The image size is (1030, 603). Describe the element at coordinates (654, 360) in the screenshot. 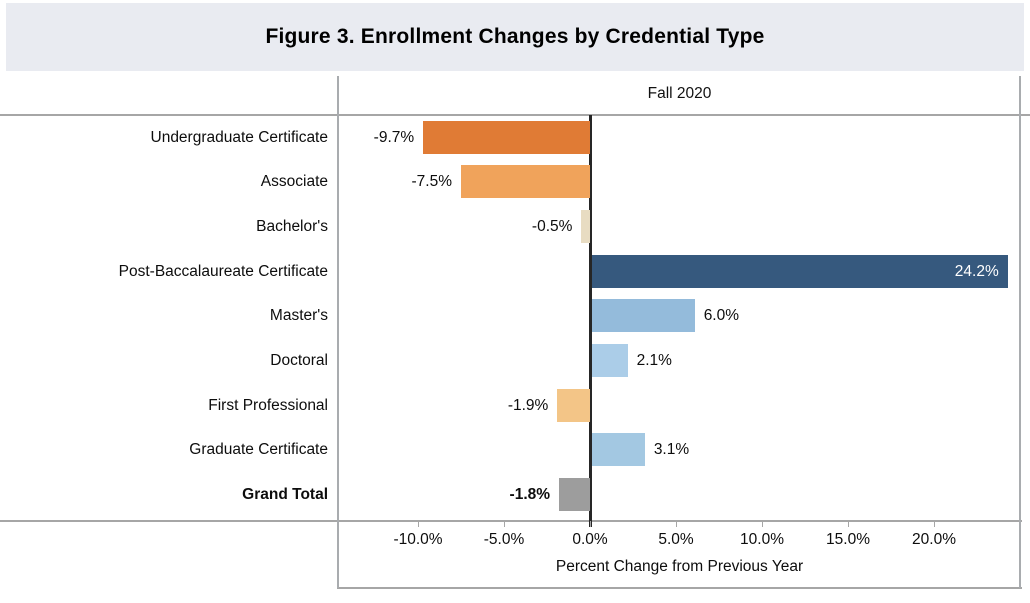

I see `value-label: 2.1%` at that location.